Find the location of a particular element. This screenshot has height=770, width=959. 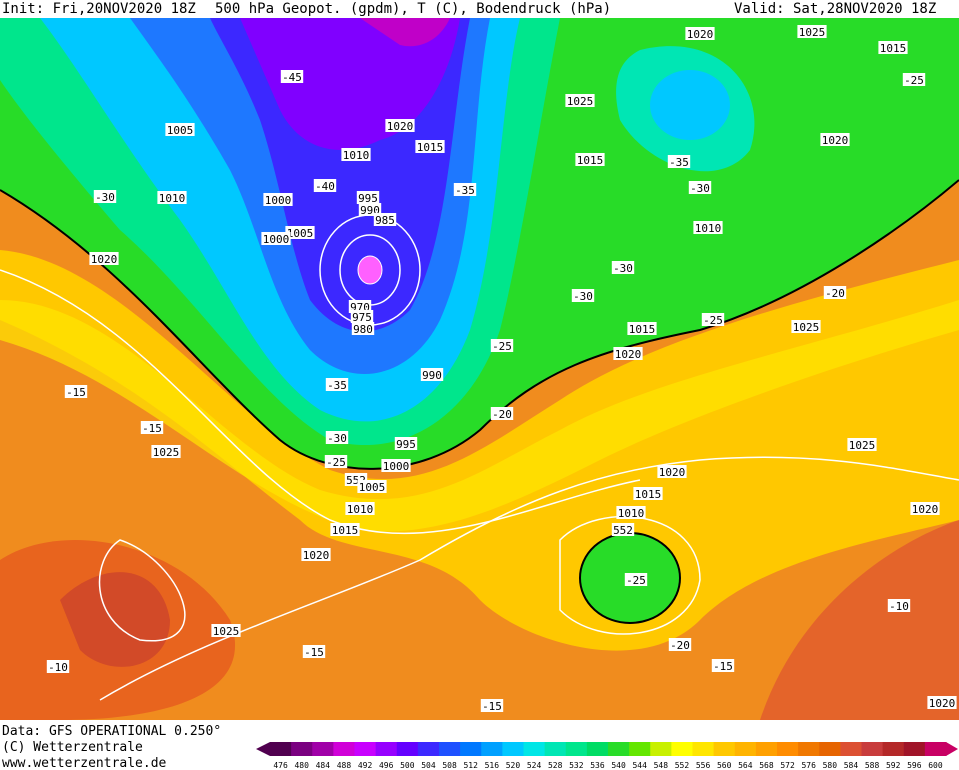

colorbar-label: 476 is located at coordinates (280, 765).